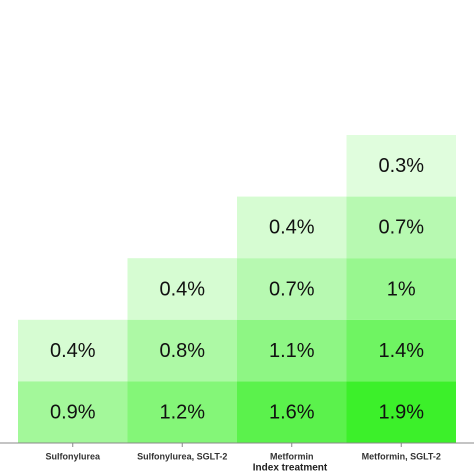 This screenshot has height=474, width=474. Describe the element at coordinates (73, 456) in the screenshot. I see `x-tick-label: Sulfonylurea` at that location.